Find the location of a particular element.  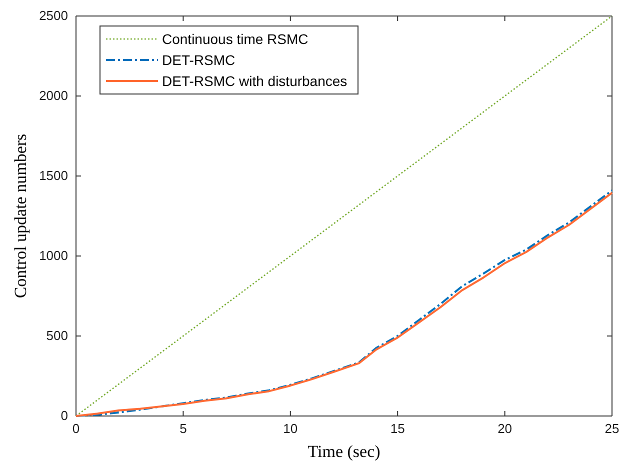

y-tick-label: 0 is located at coordinates (64, 416).